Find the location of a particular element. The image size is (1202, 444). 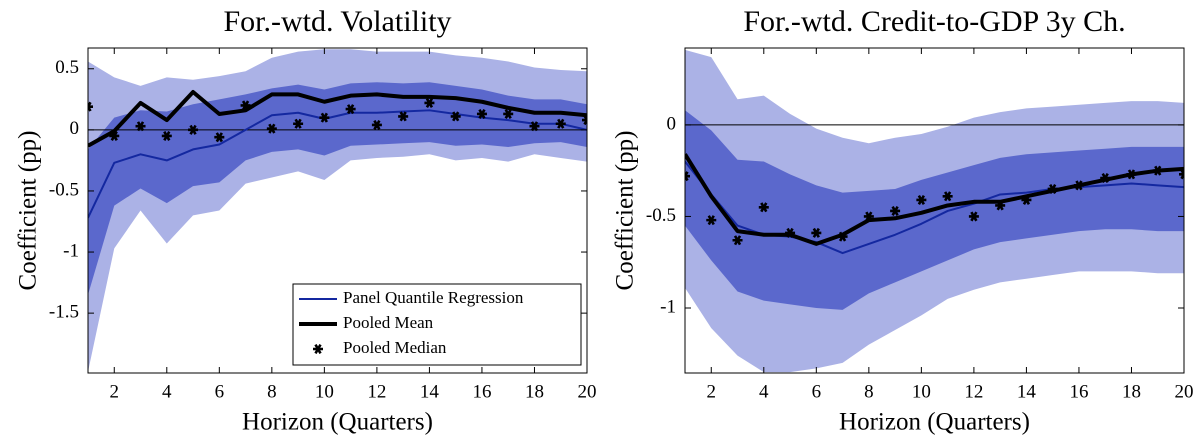

y-tick-label: -1.5 is located at coordinates (64, 311).